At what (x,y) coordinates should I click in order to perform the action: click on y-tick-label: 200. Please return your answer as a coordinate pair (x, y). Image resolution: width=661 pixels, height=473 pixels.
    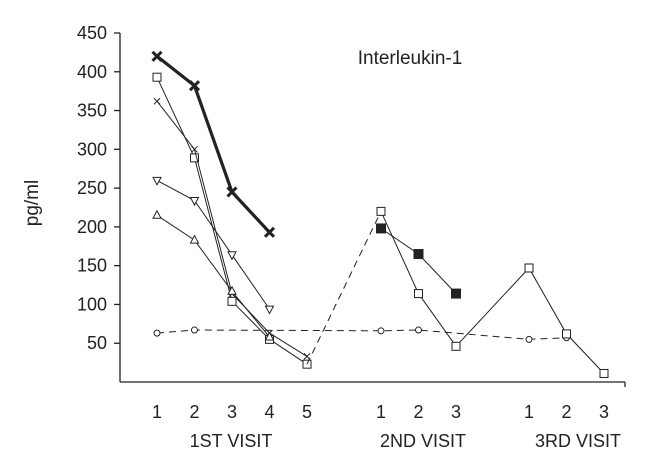
    Looking at the image, I should click on (92, 227).